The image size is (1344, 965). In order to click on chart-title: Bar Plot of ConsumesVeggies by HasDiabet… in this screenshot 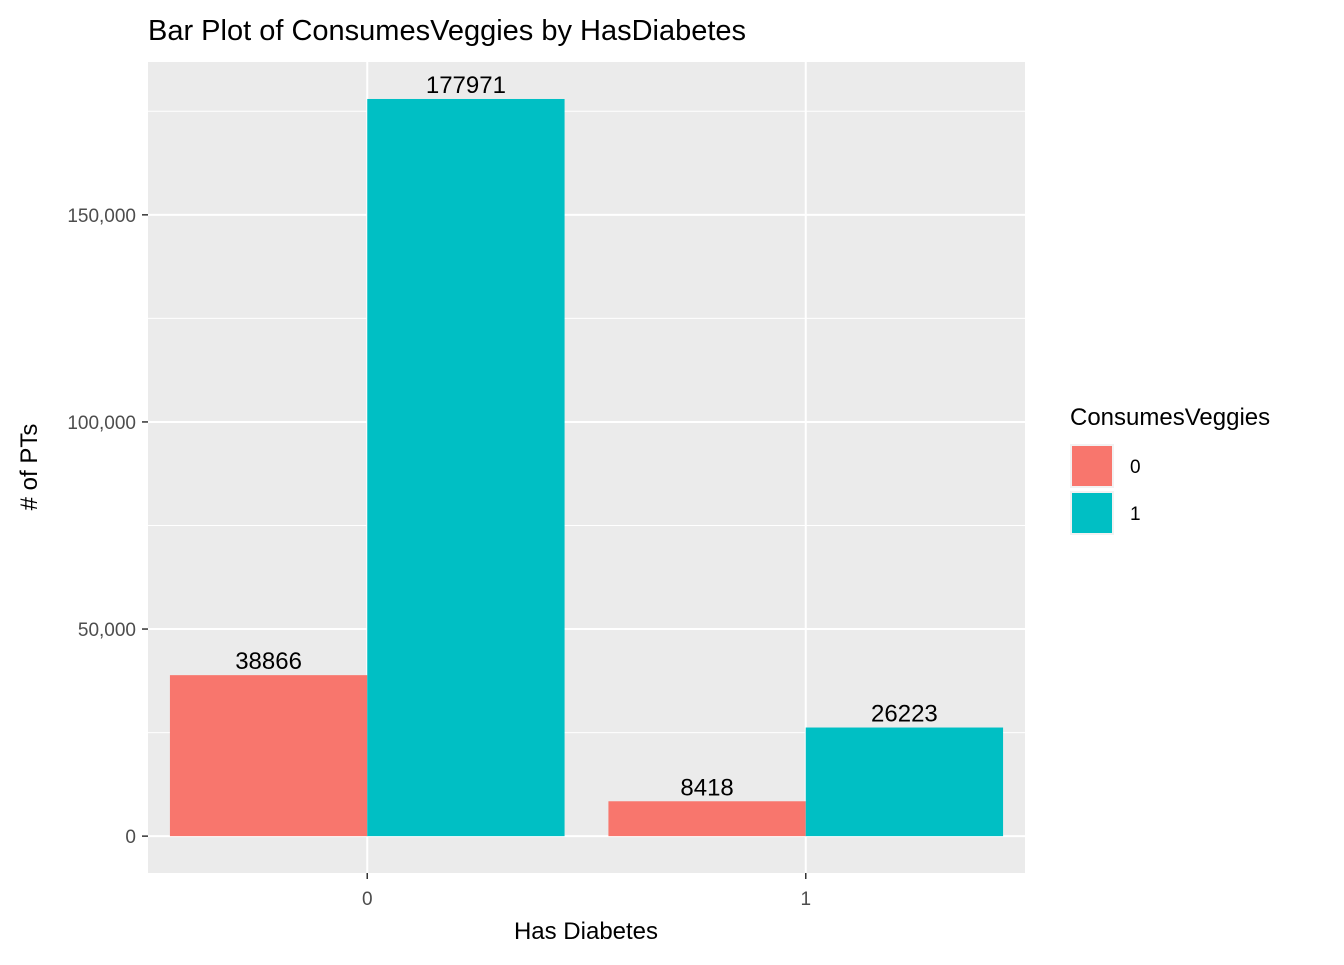, I will do `click(447, 31)`.